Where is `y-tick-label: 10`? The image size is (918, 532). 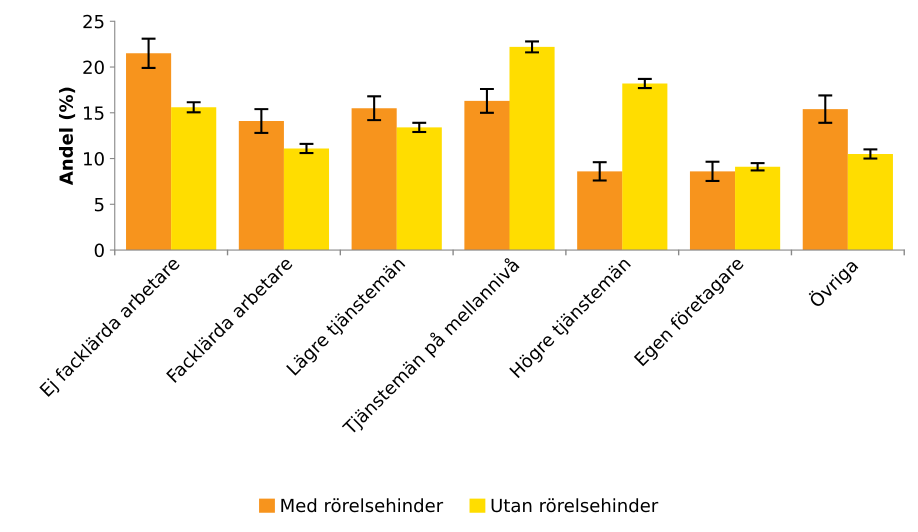
y-tick-label: 10 is located at coordinates (94, 159).